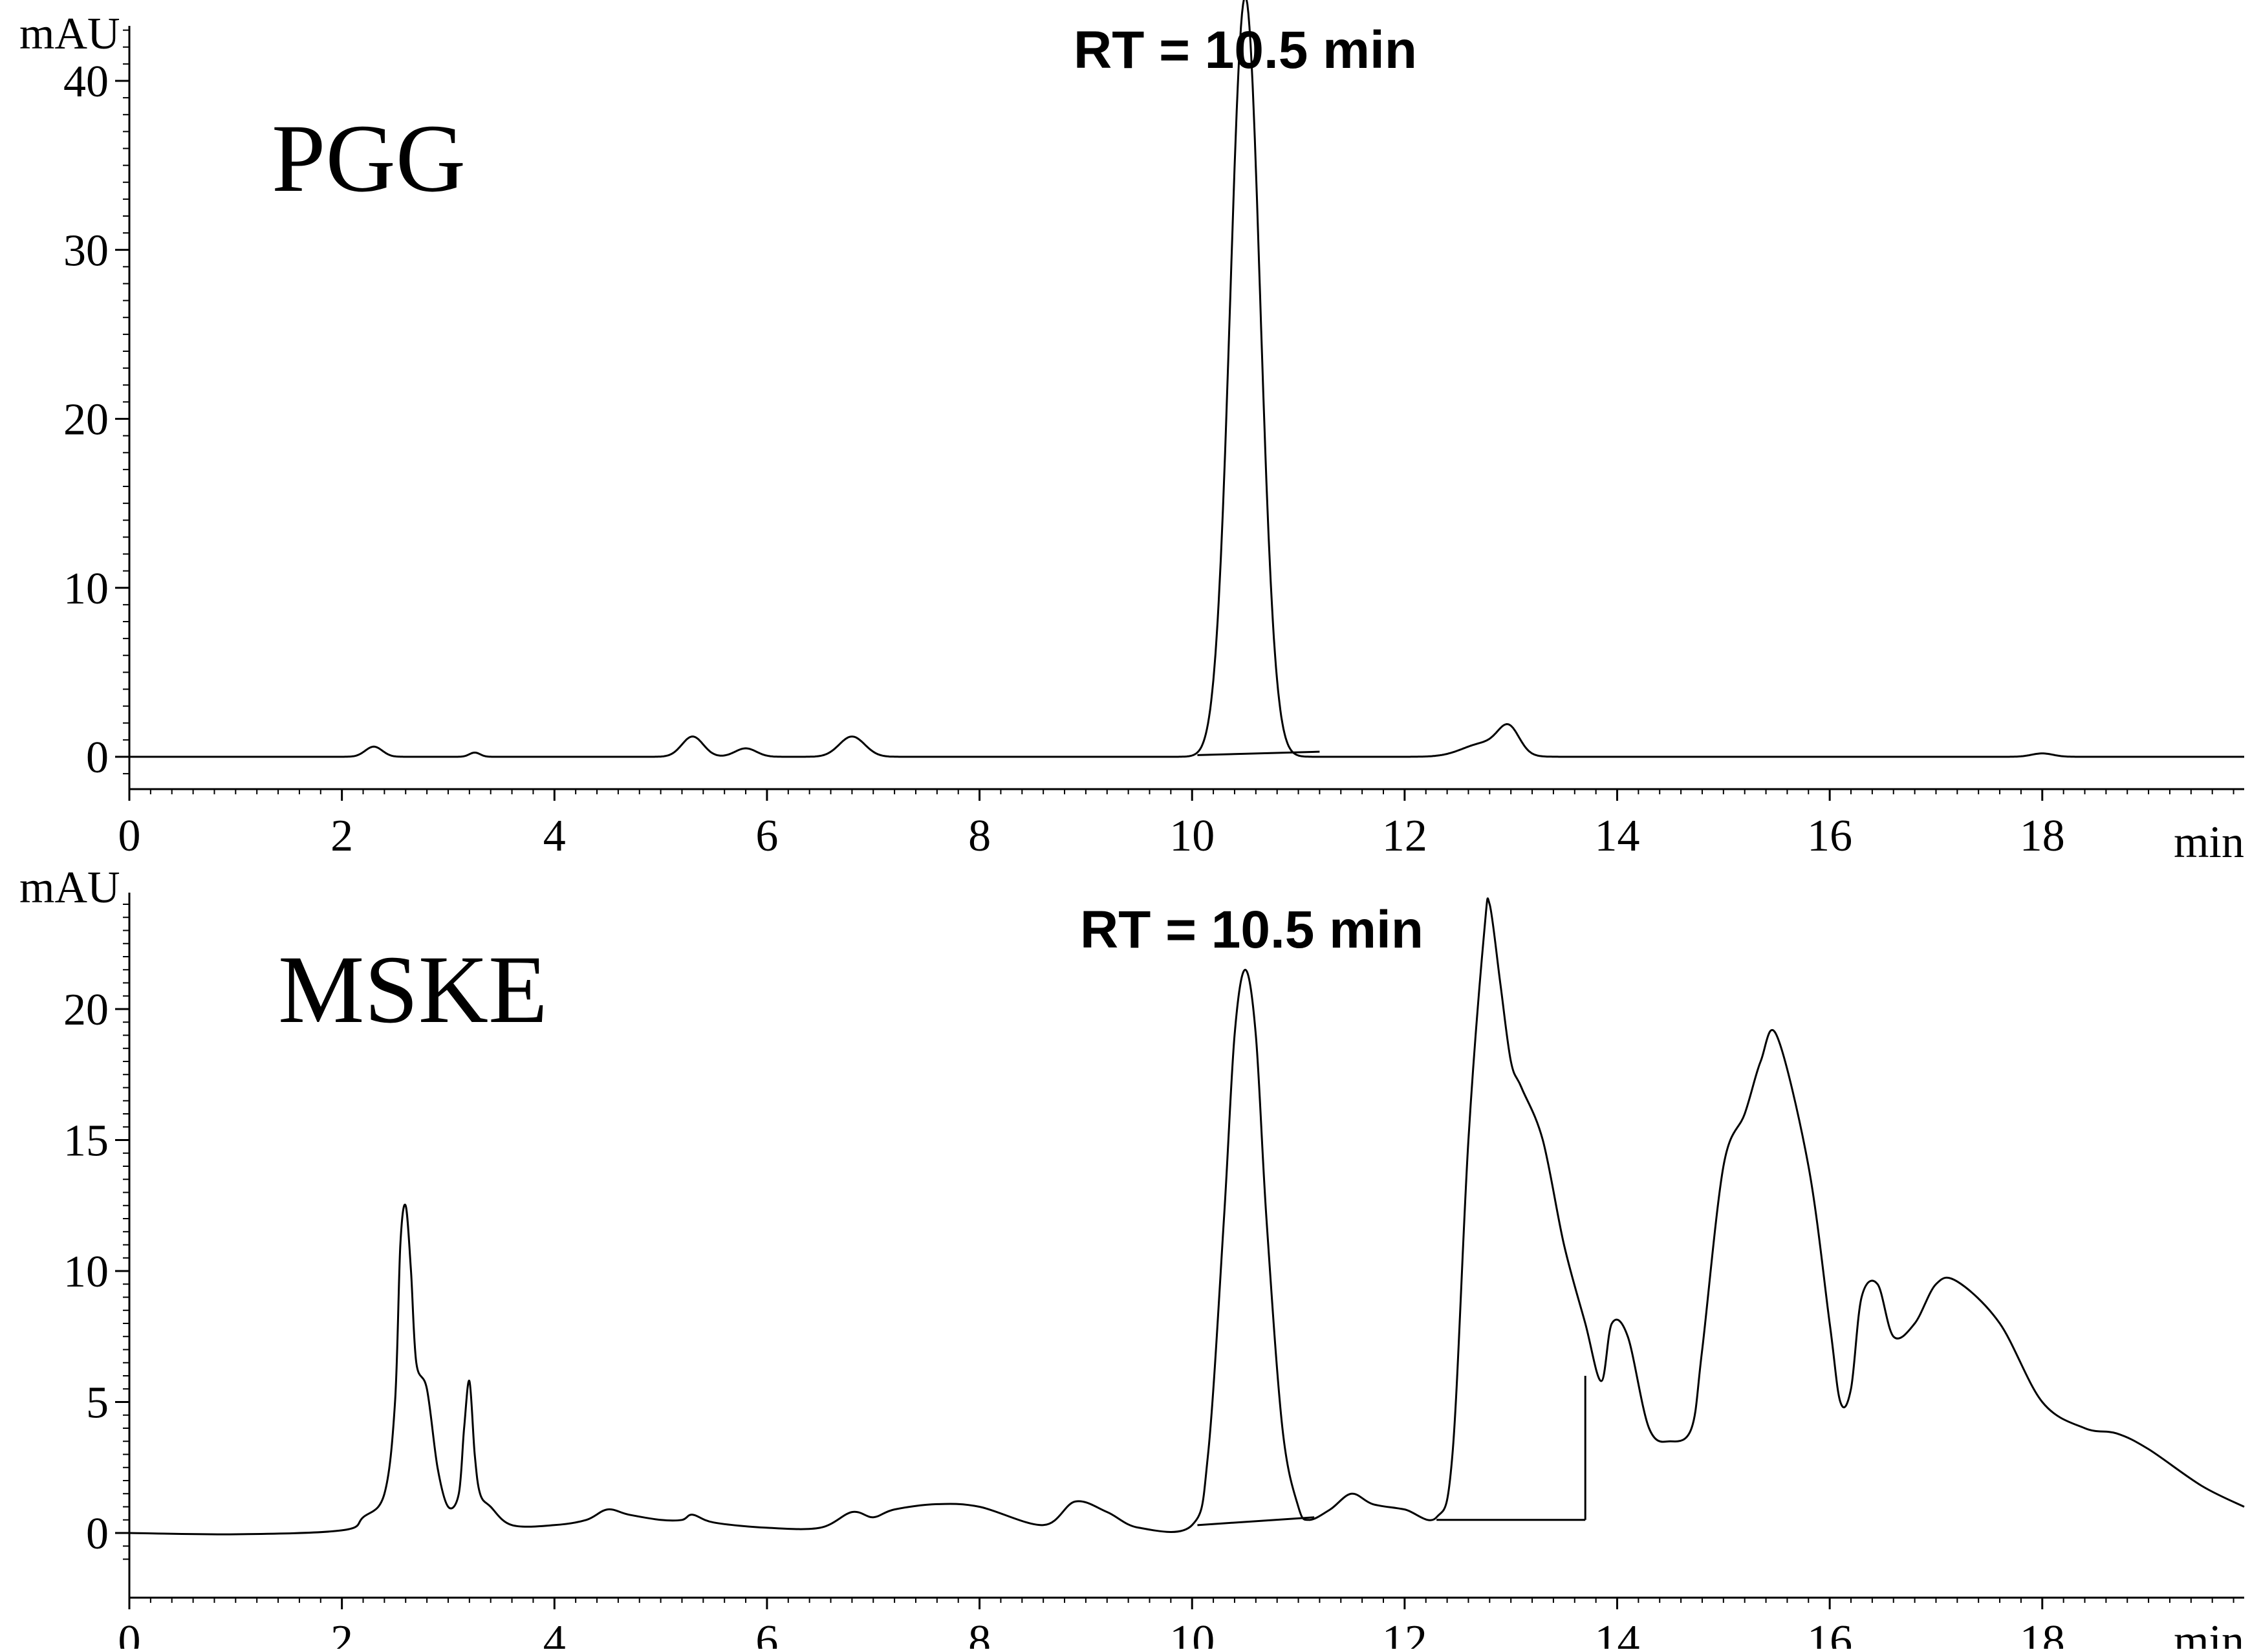  What do you see at coordinates (86, 1141) in the screenshot?
I see `y-tick-label: 15` at bounding box center [86, 1141].